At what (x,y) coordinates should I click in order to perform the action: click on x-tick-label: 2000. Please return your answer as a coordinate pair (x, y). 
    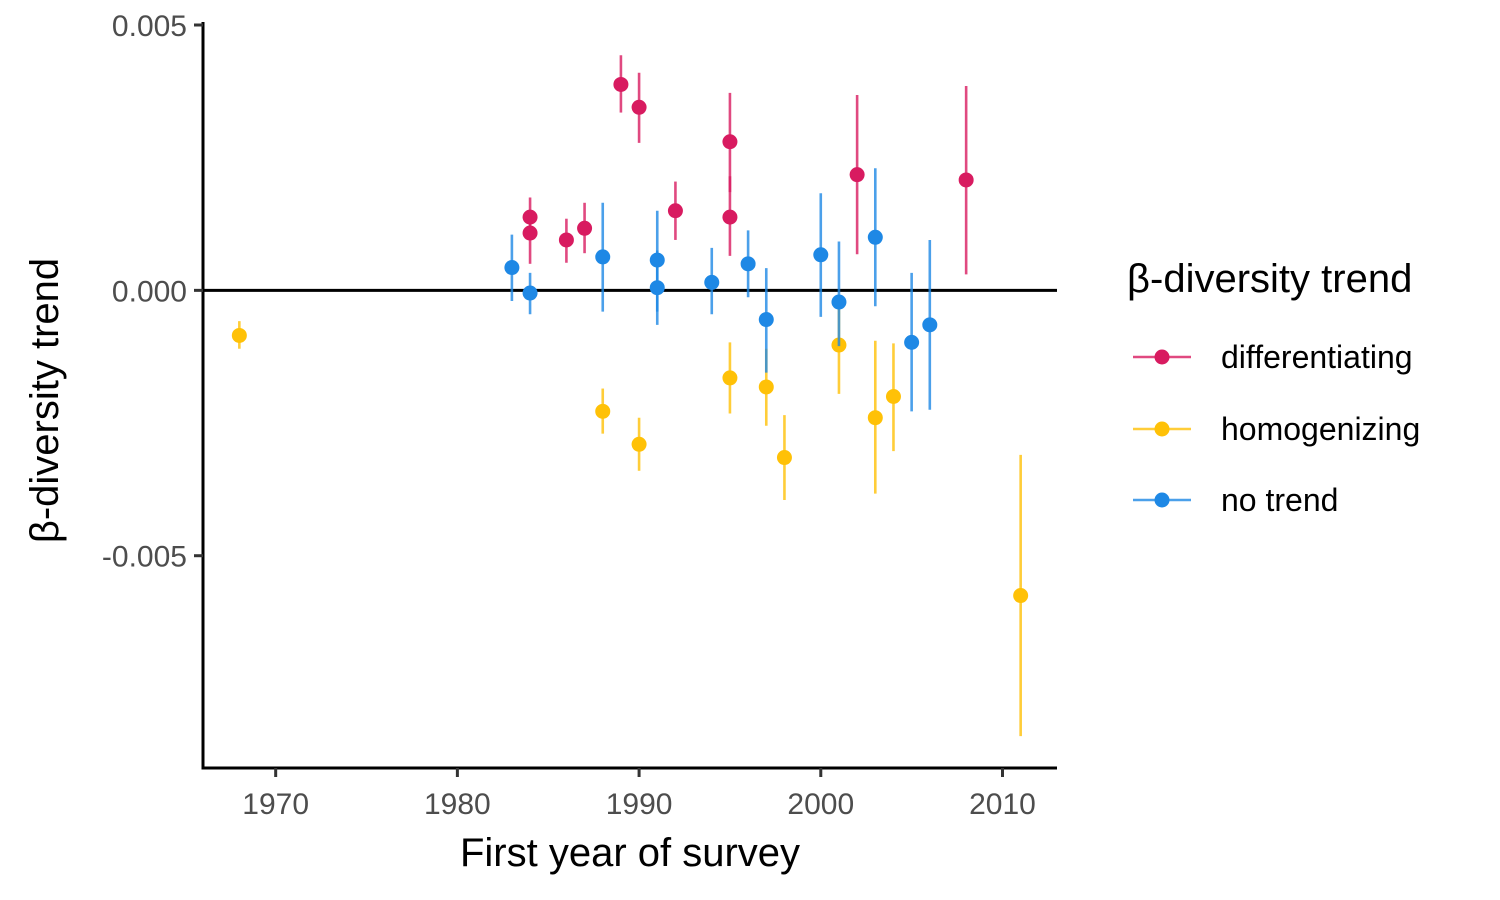
    Looking at the image, I should click on (820, 804).